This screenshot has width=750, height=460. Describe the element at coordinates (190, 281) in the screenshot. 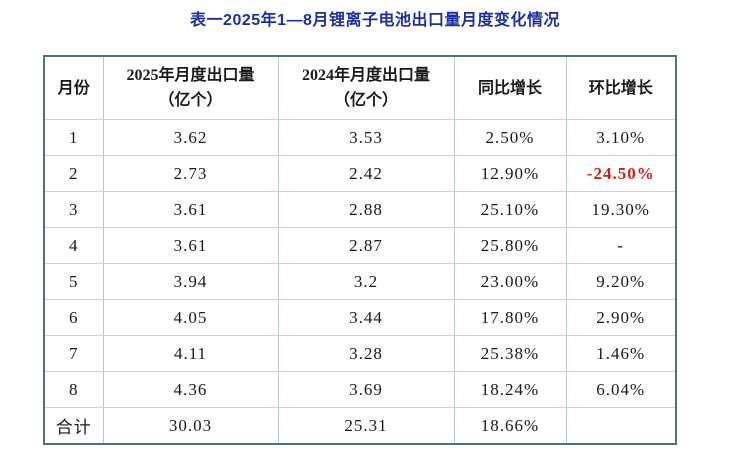

I see `cell-2025-volume: 3.94` at that location.